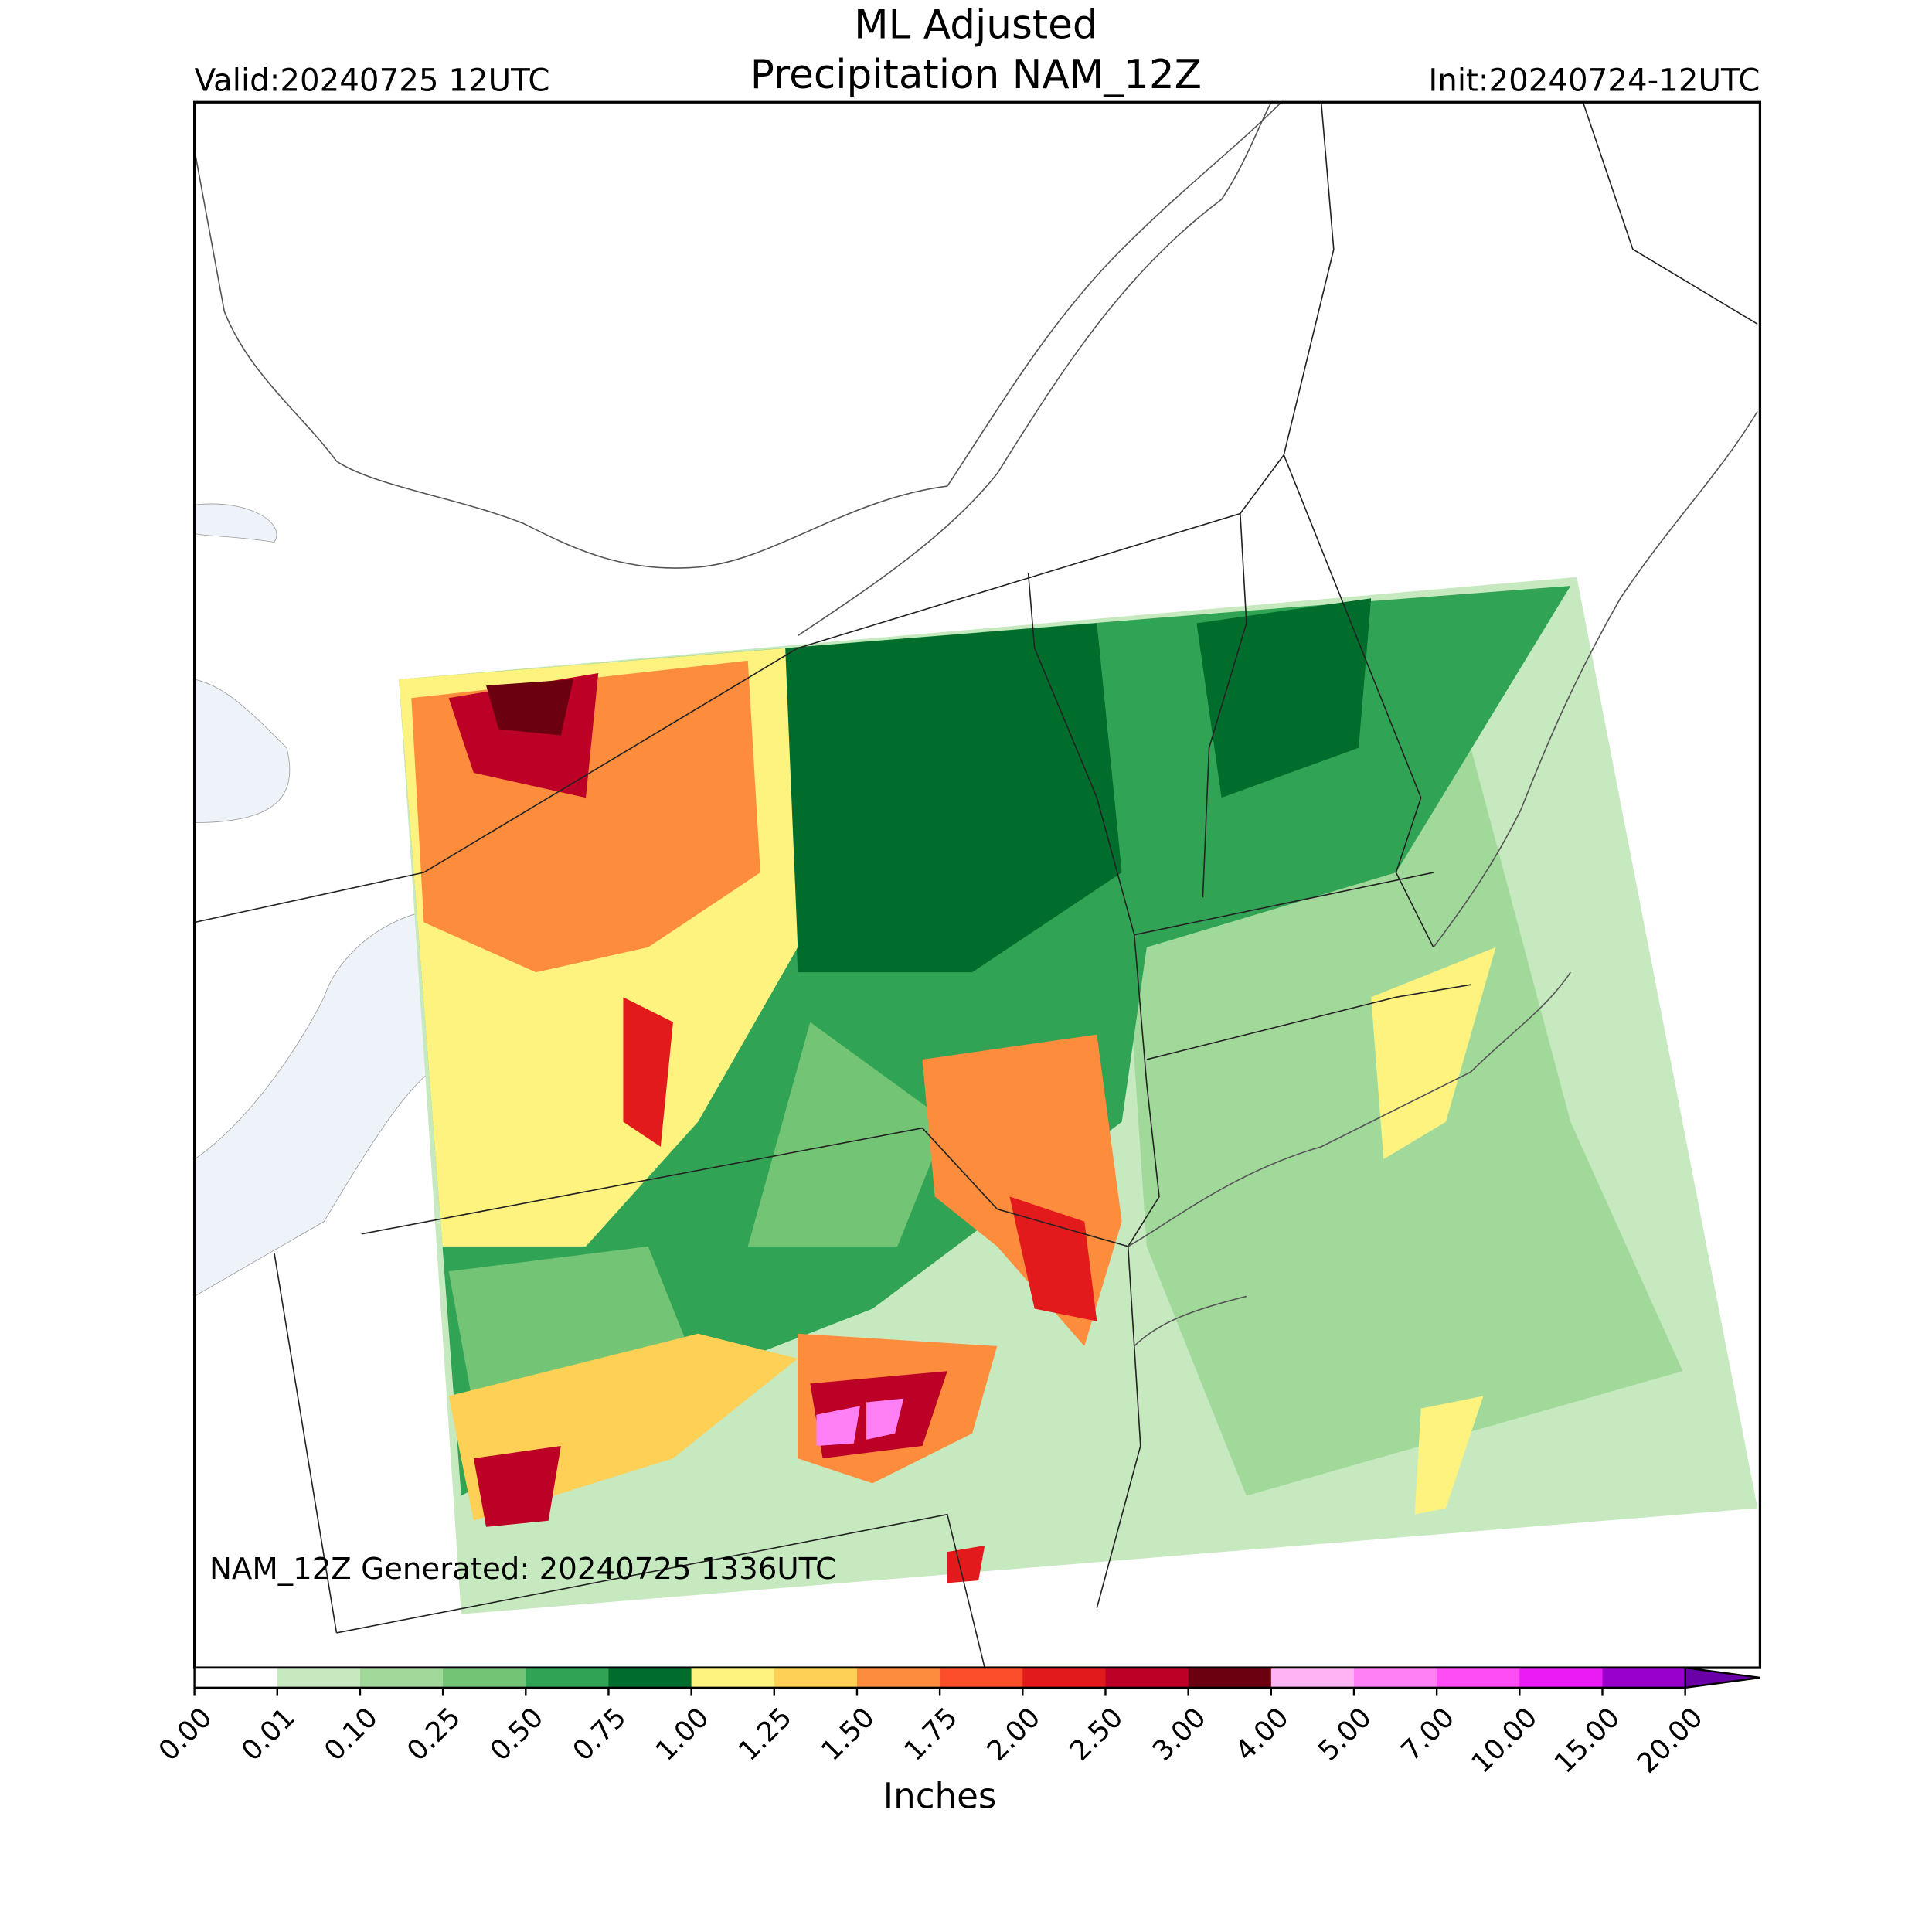 The height and width of the screenshot is (1932, 1932). What do you see at coordinates (1013, 1735) in the screenshot?
I see `colorbar-tick-label: 2.00` at bounding box center [1013, 1735].